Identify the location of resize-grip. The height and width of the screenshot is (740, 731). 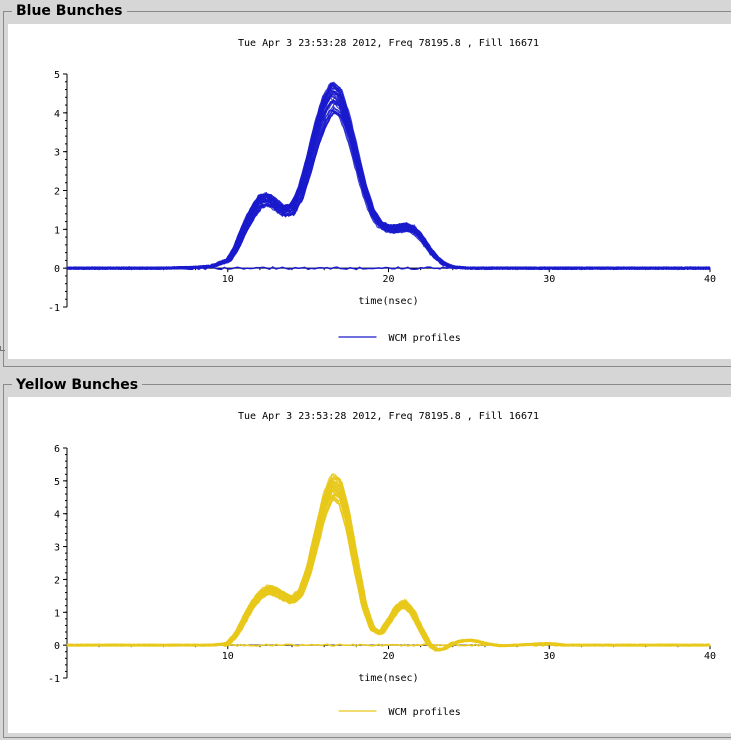
(2, 348).